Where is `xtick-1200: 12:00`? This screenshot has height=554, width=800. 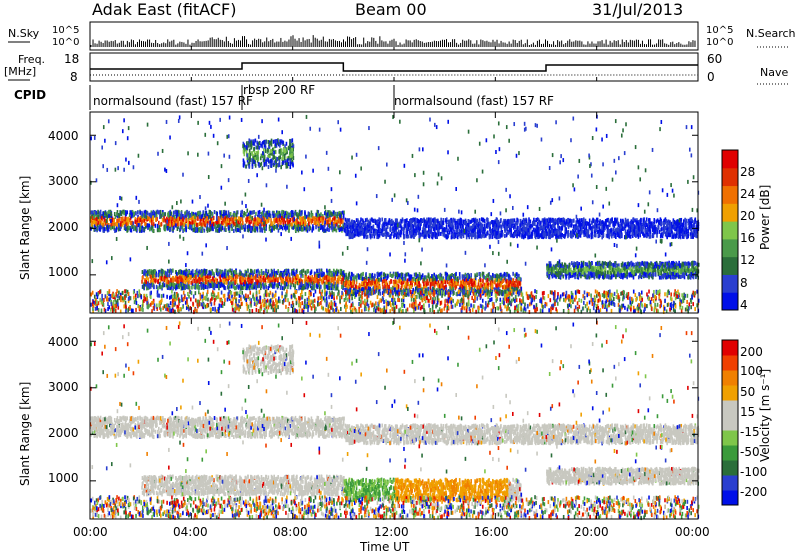 xtick-1200: 12:00 is located at coordinates (391, 532).